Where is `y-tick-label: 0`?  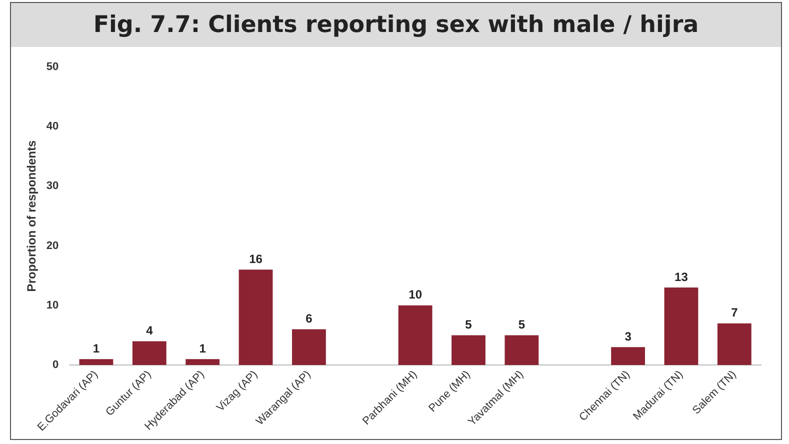
y-tick-label: 0 is located at coordinates (55, 365).